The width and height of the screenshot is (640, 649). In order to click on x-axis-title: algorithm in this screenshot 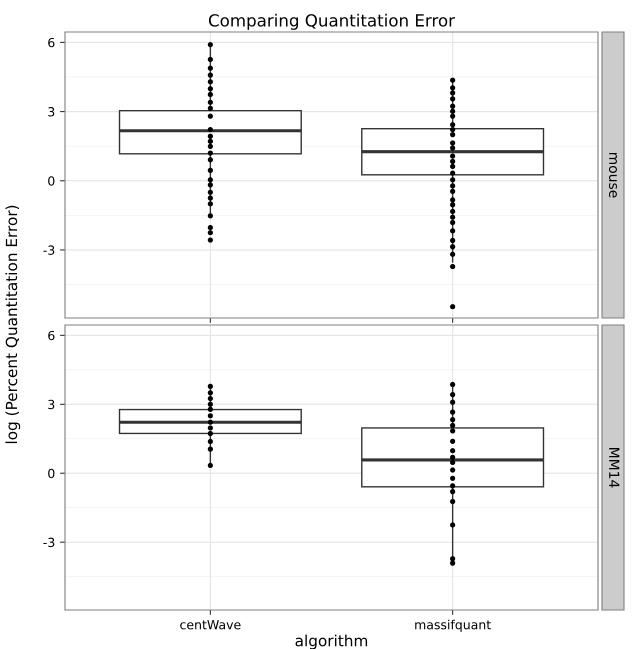, I will do `click(332, 641)`.